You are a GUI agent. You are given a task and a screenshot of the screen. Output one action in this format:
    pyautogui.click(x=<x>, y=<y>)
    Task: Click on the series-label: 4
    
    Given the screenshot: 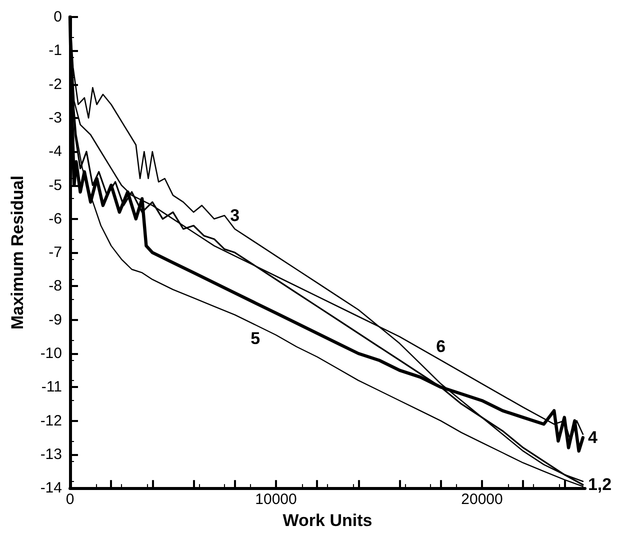 What is the action you would take?
    pyautogui.click(x=593, y=438)
    